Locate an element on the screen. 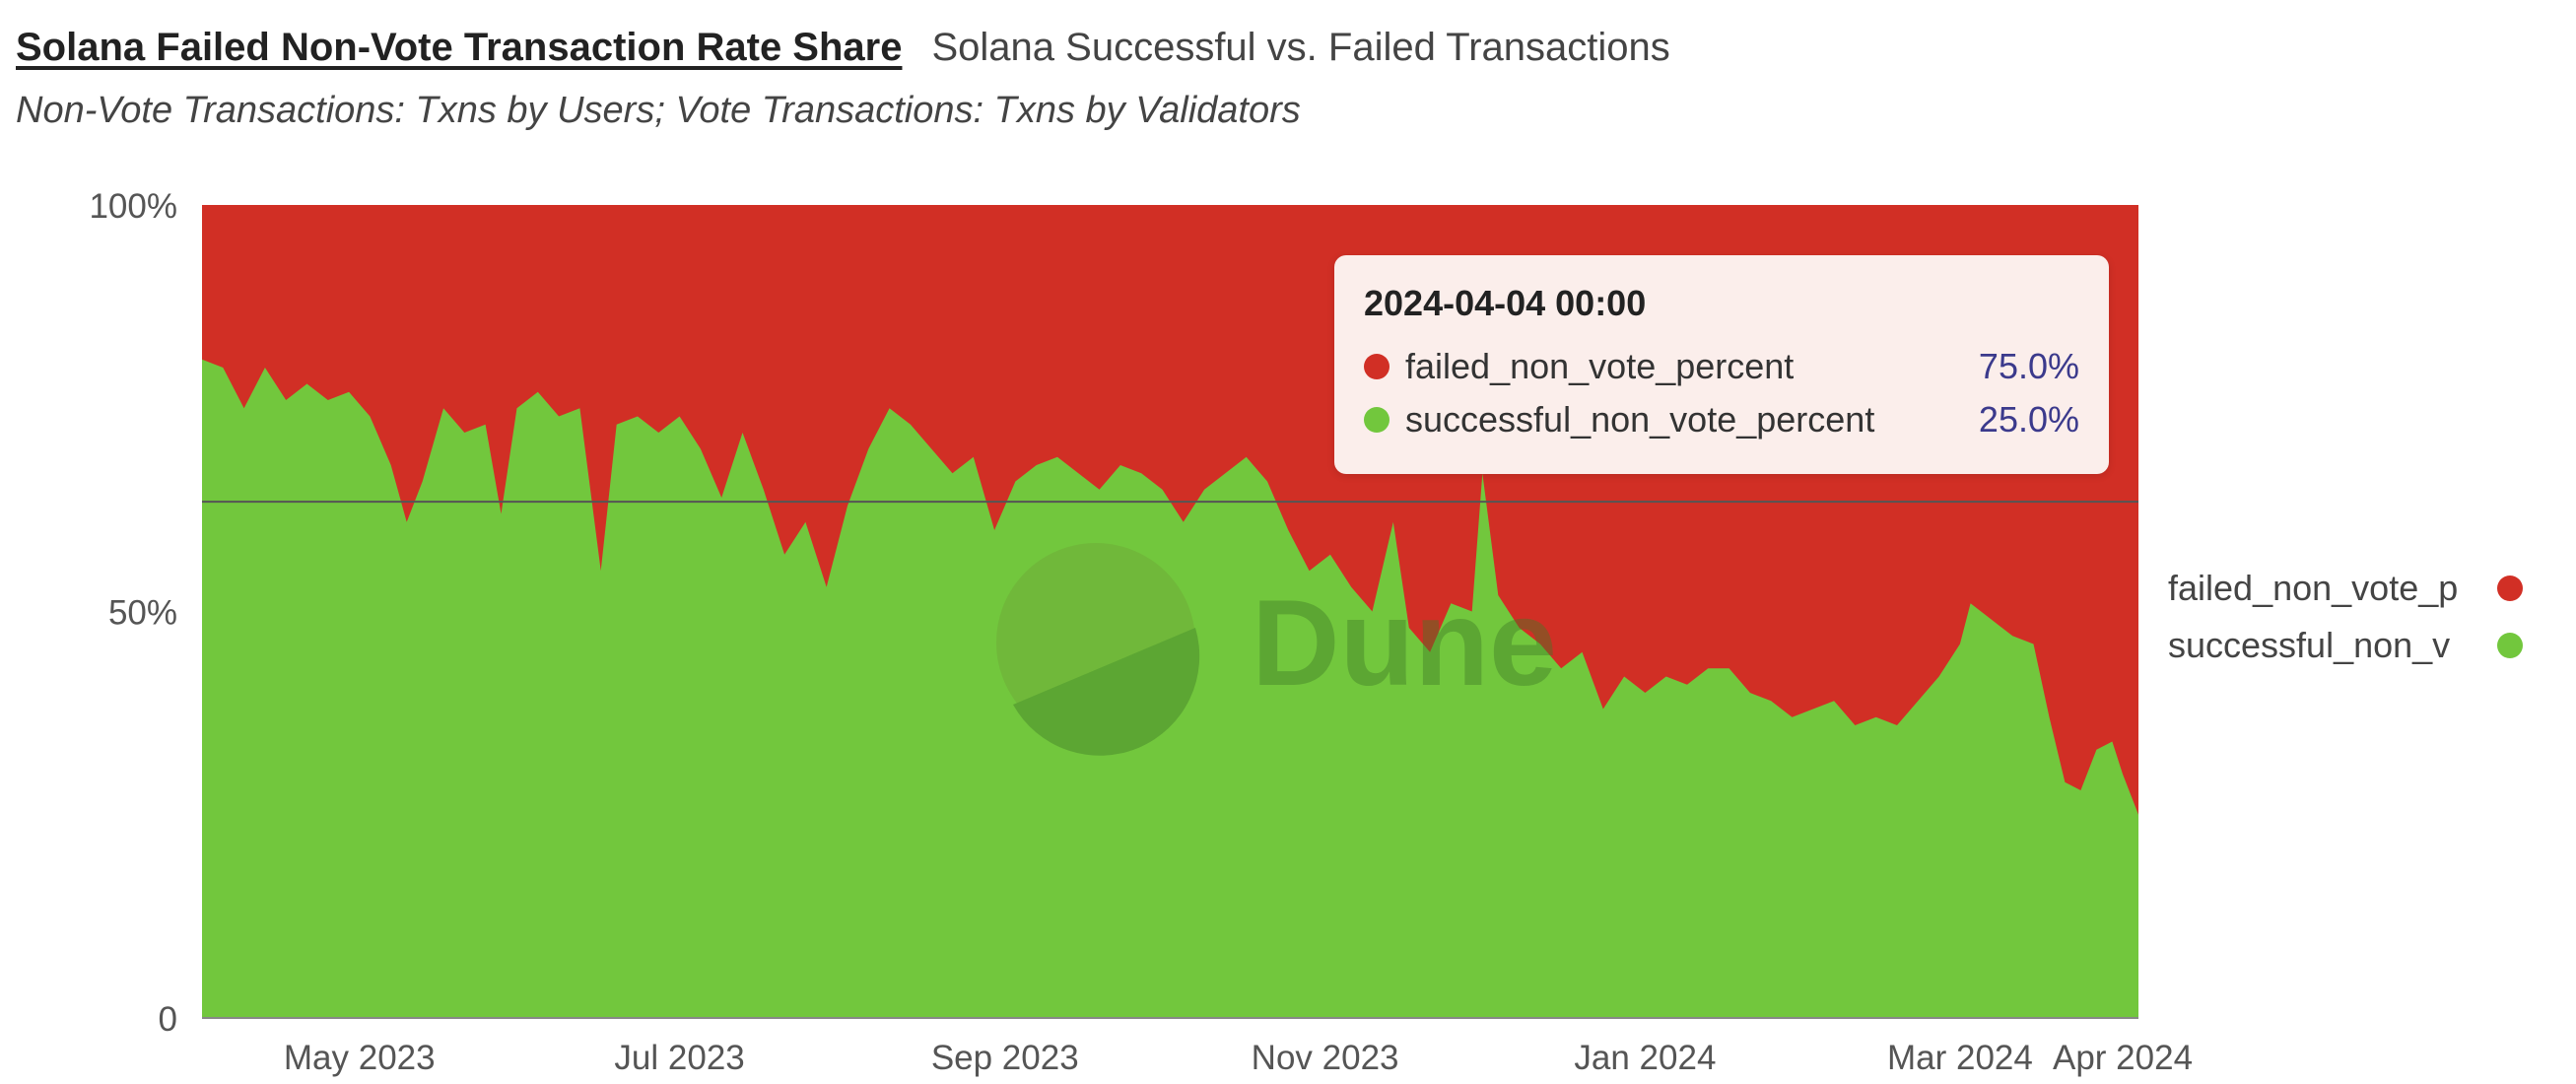  x-tick-label: May 2023 is located at coordinates (360, 1058).